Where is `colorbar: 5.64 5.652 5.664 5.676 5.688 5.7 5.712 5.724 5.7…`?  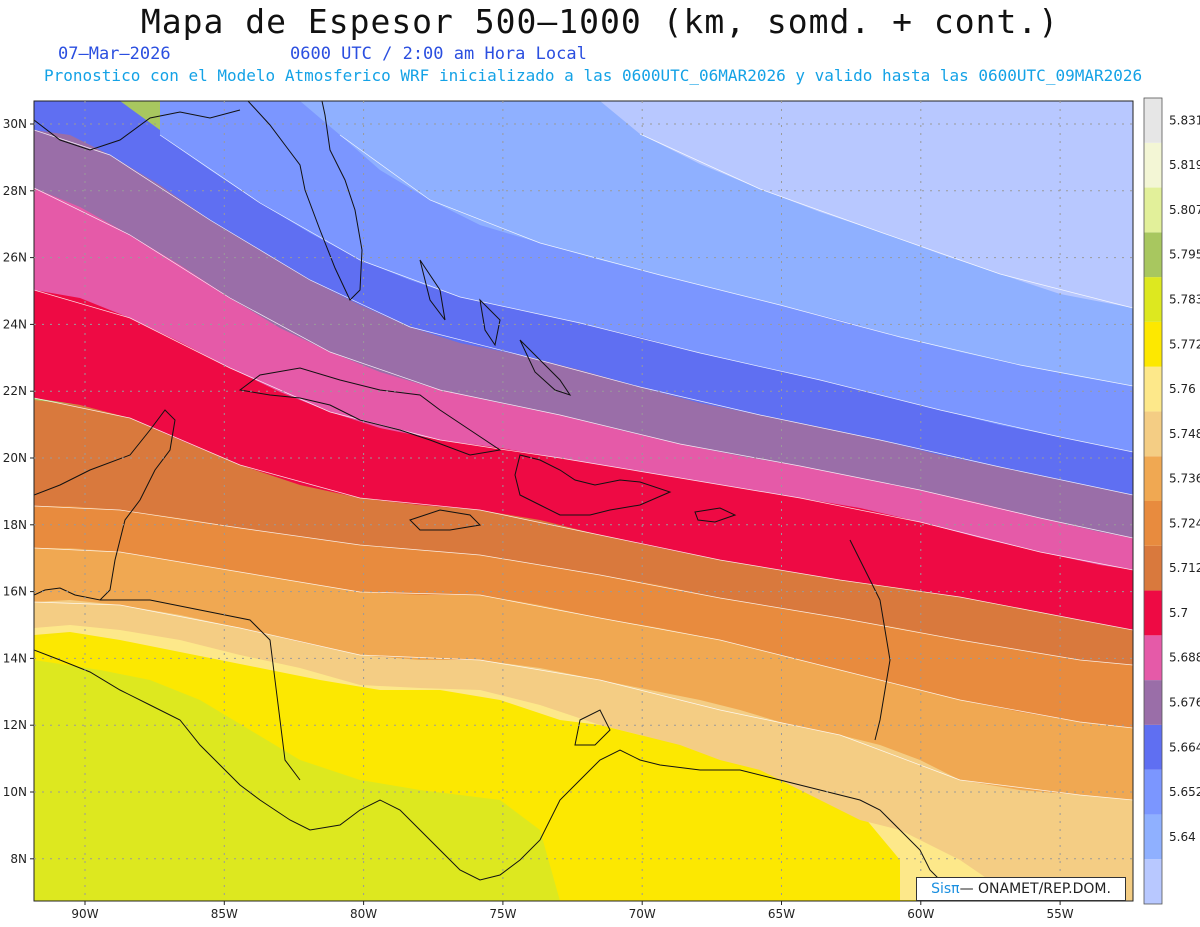 colorbar: 5.64 5.652 5.664 5.676 5.688 5.7 5.712 5.724 5.7… is located at coordinates (1171, 501).